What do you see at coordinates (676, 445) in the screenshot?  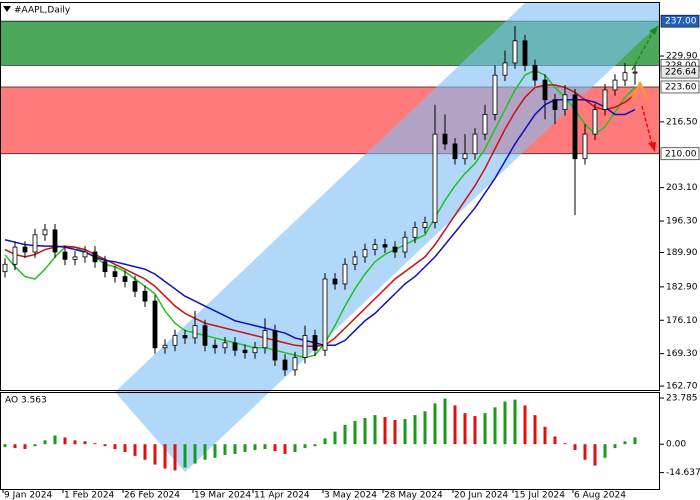 I see `ao-y-tick-label: 0.00` at bounding box center [676, 445].